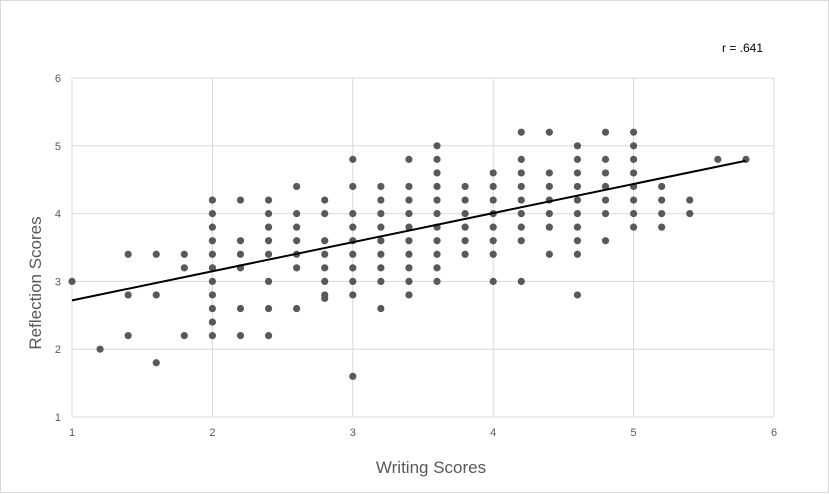 This screenshot has height=494, width=829. I want to click on y-tick-label: 1, so click(58, 418).